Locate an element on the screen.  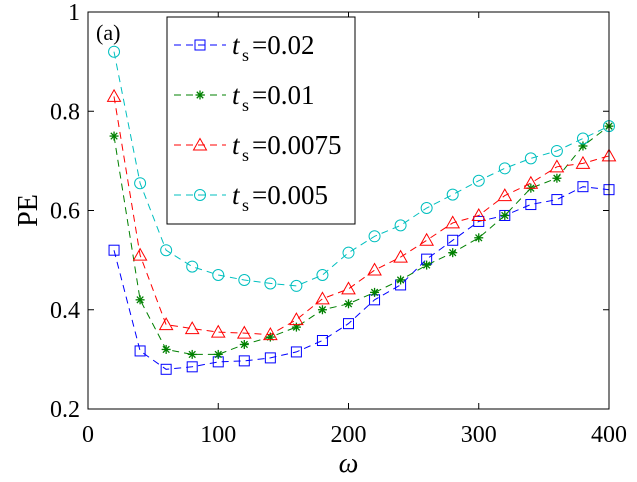
x-tick-label: 300 is located at coordinates (479, 435).